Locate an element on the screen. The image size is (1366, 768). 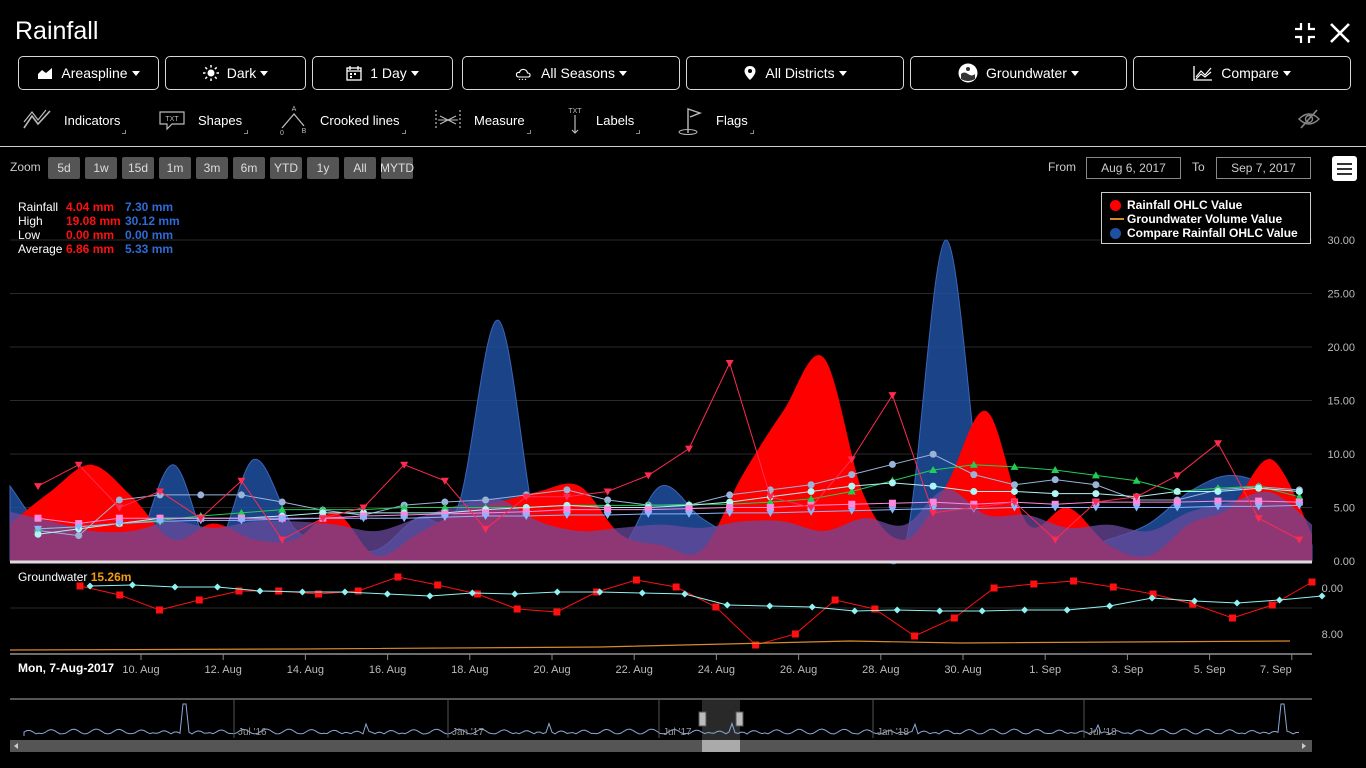
zoom-1m-button: 1m is located at coordinates (175, 168).